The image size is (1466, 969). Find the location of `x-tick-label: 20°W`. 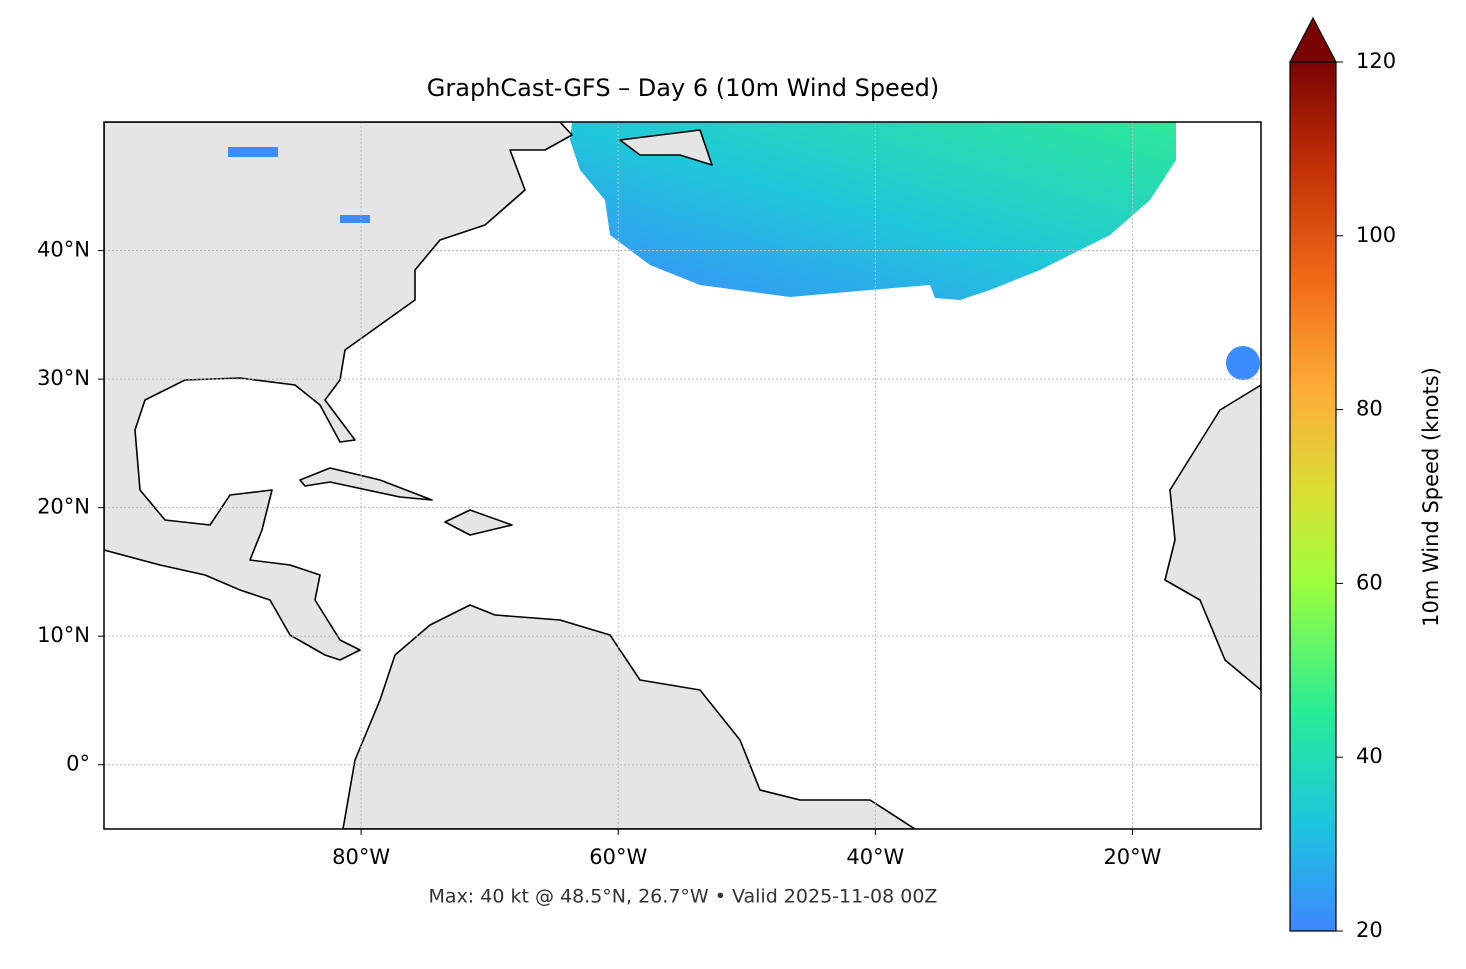

x-tick-label: 20°W is located at coordinates (1132, 857).